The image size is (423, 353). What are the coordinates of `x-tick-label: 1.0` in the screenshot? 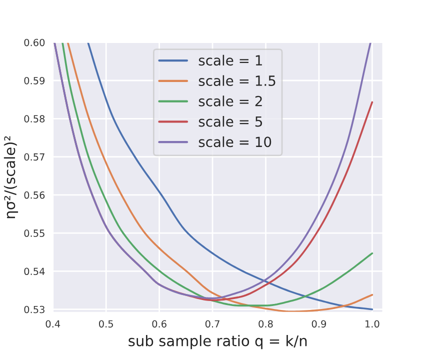 It's located at (373, 324).